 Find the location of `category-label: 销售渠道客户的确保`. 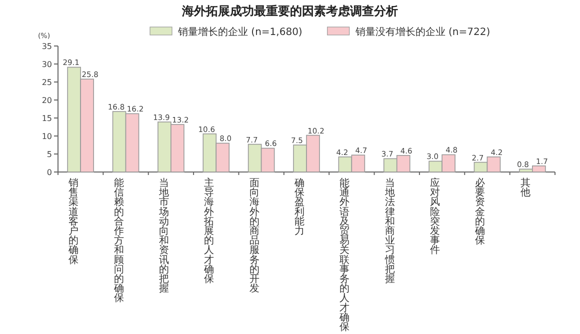

category-label: 销售渠道客户的确保 is located at coordinates (73, 222).